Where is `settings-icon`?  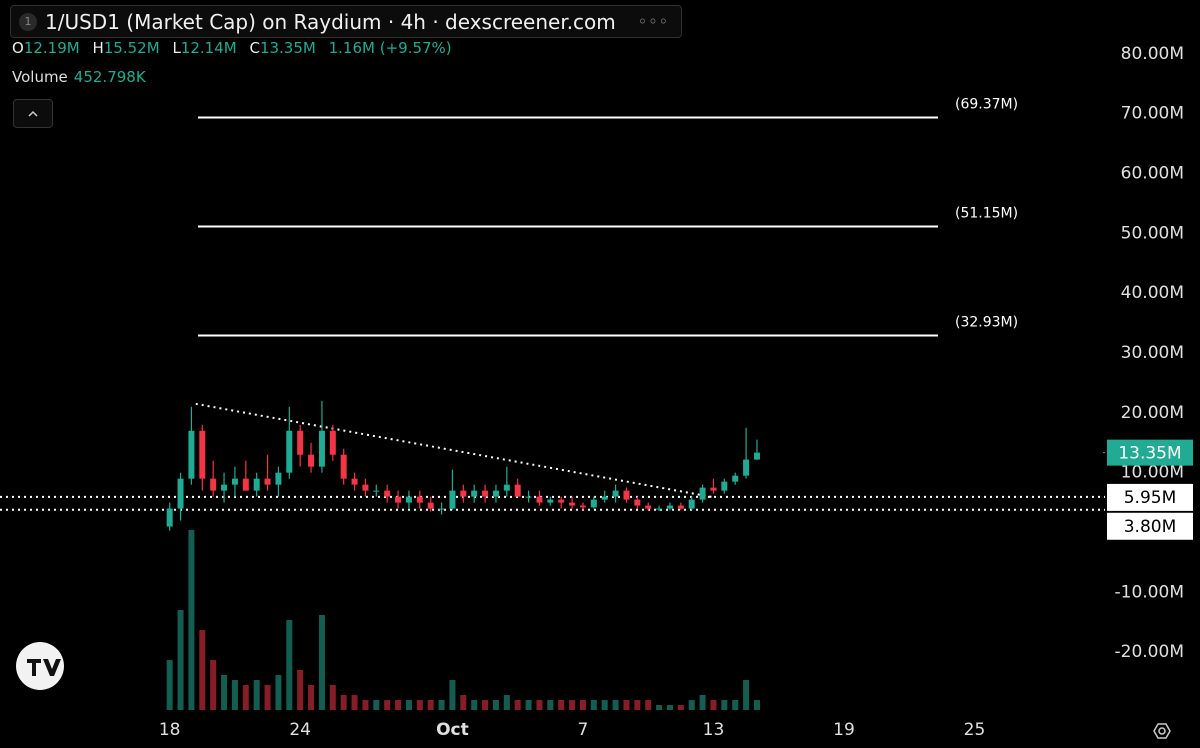 settings-icon is located at coordinates (1162, 731).